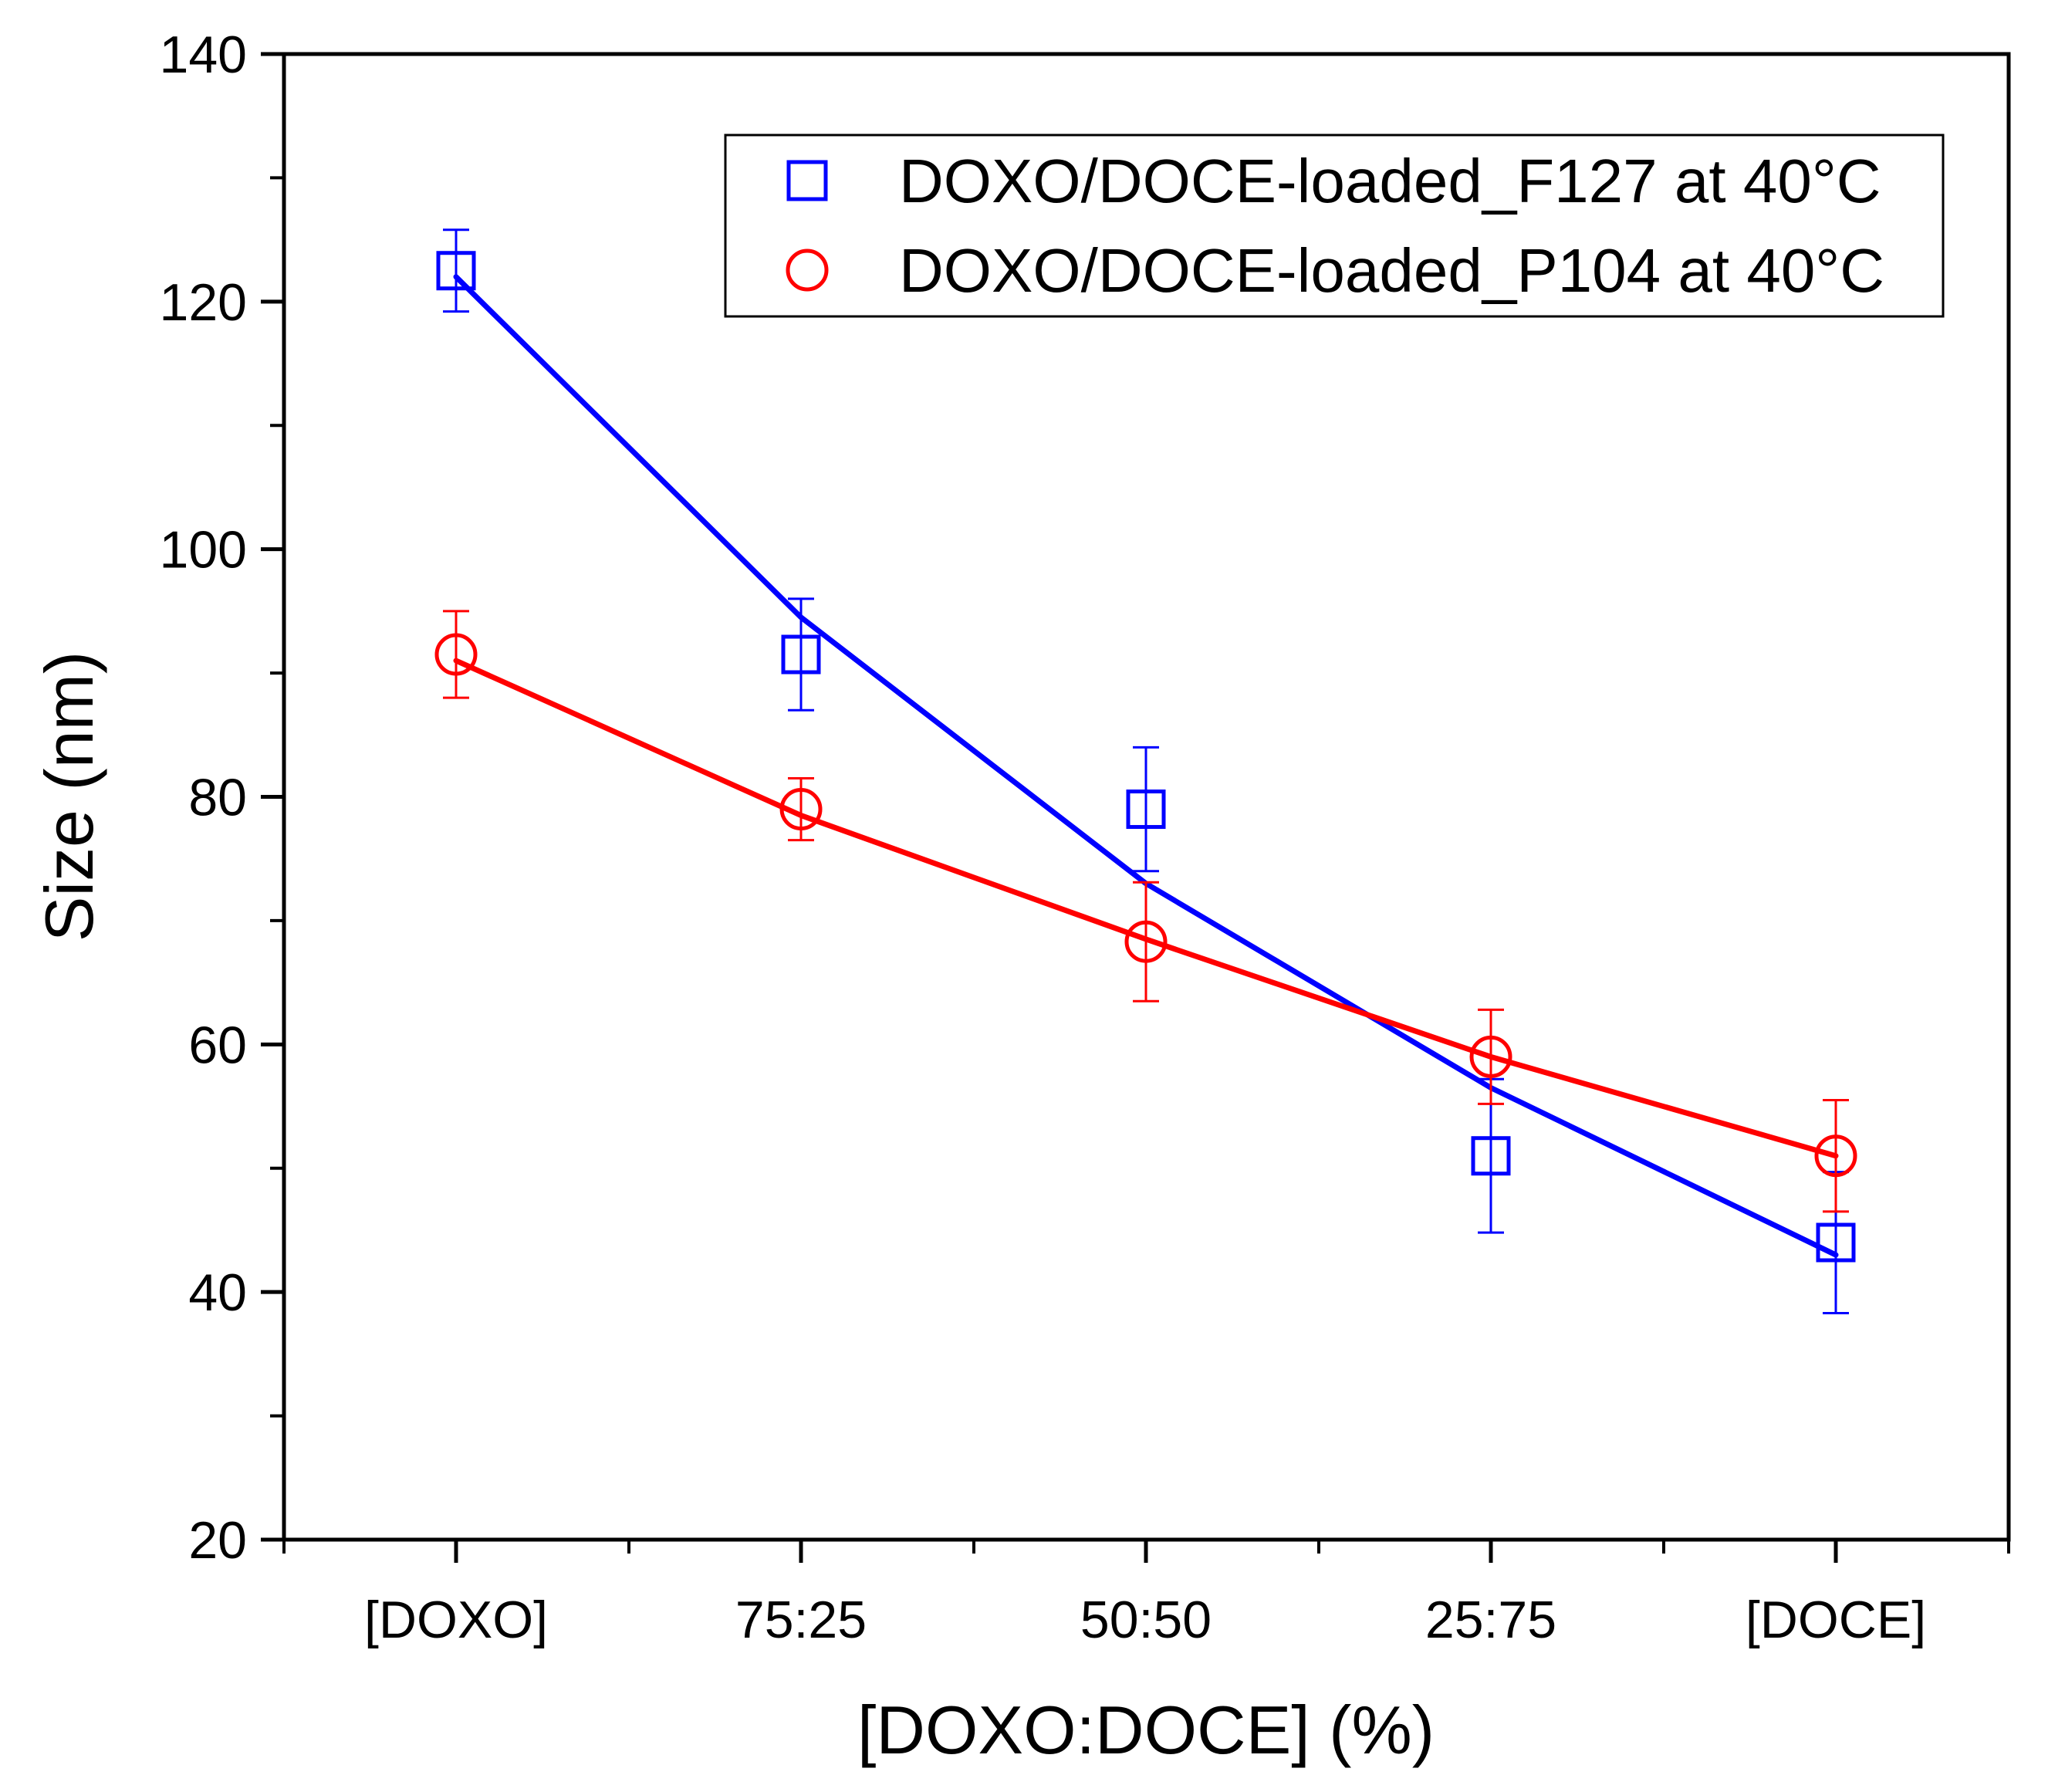  I want to click on legend-marker-p104, so click(807, 270).